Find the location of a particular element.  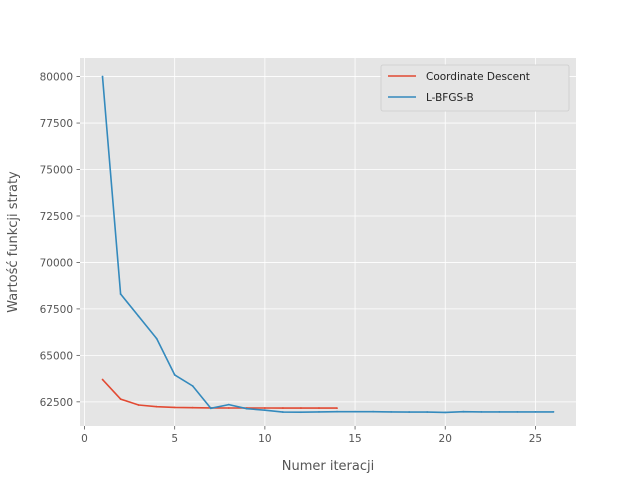

x-tick-label: 10 is located at coordinates (264, 439).